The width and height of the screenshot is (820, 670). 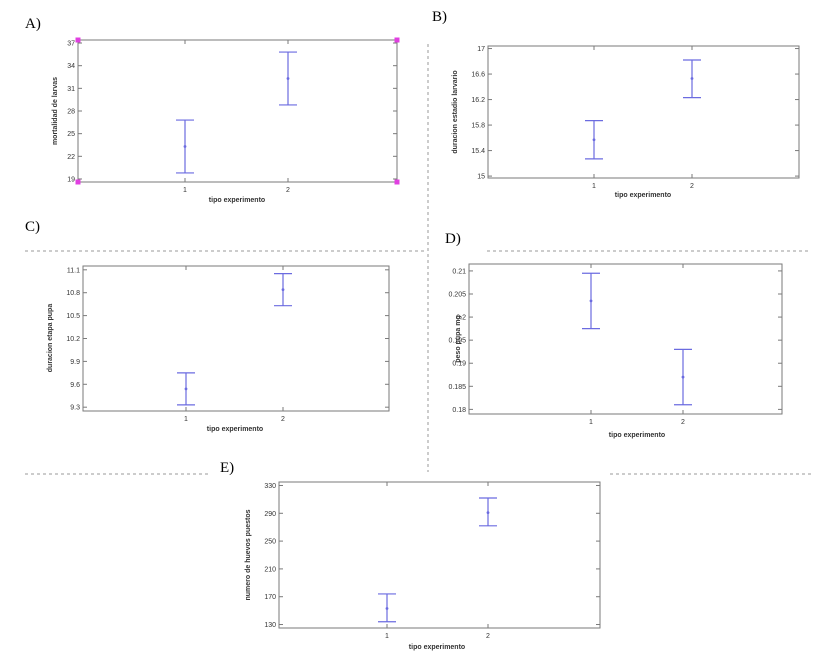 What do you see at coordinates (453, 239) in the screenshot?
I see `panel-letter: D)` at bounding box center [453, 239].